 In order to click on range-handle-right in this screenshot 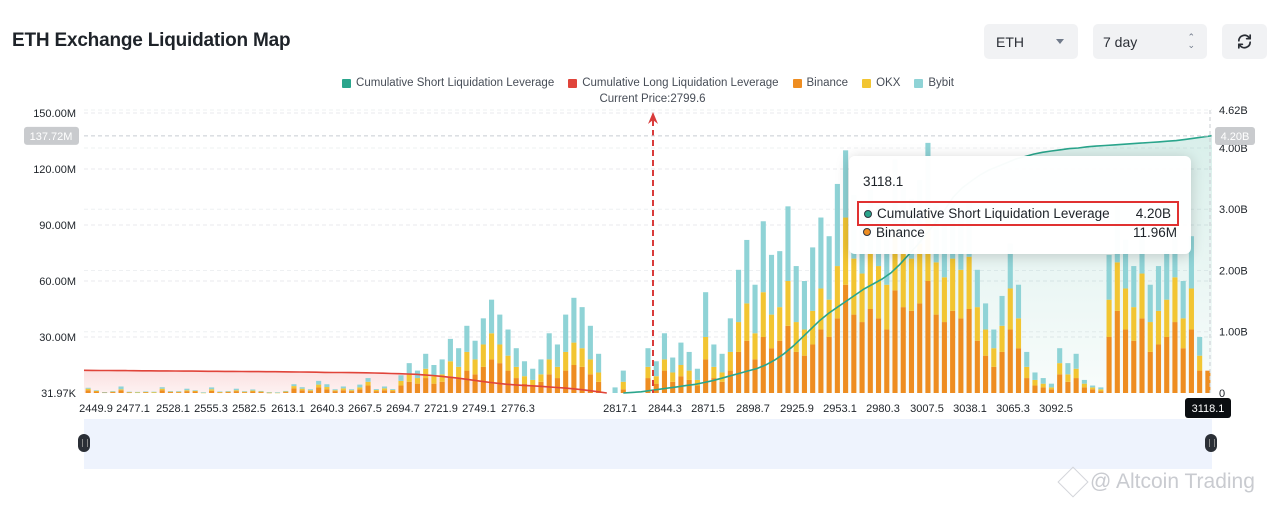, I will do `click(1211, 443)`.